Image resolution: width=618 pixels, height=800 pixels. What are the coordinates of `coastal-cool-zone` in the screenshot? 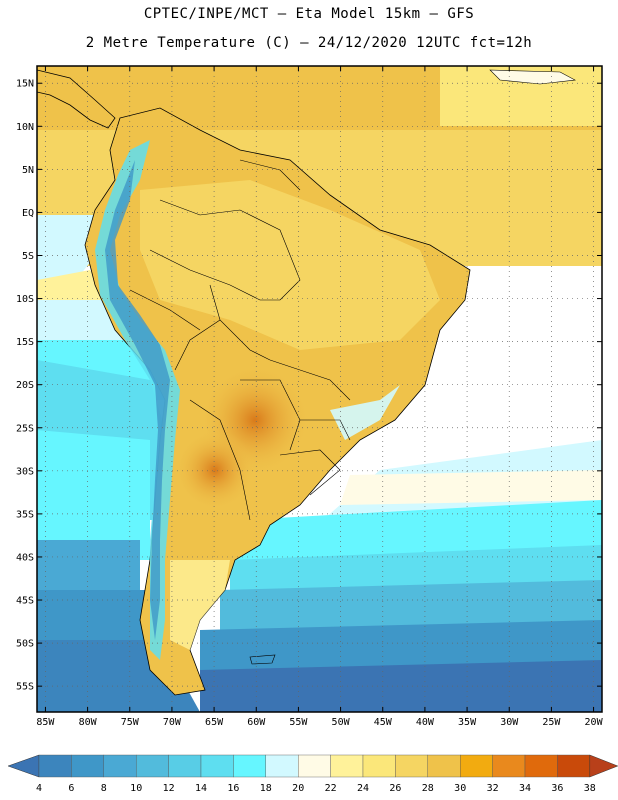 It's located at (365, 412).